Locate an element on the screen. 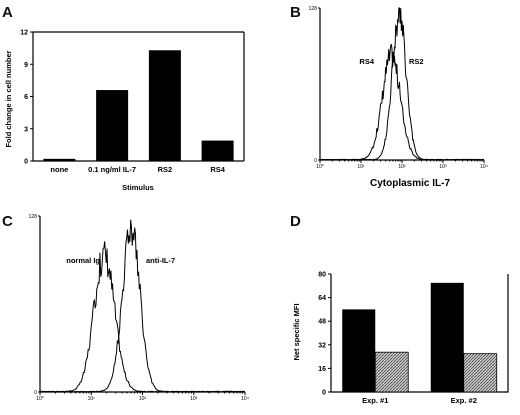  panel-c-x-tick-label: 10³ is located at coordinates (194, 399).